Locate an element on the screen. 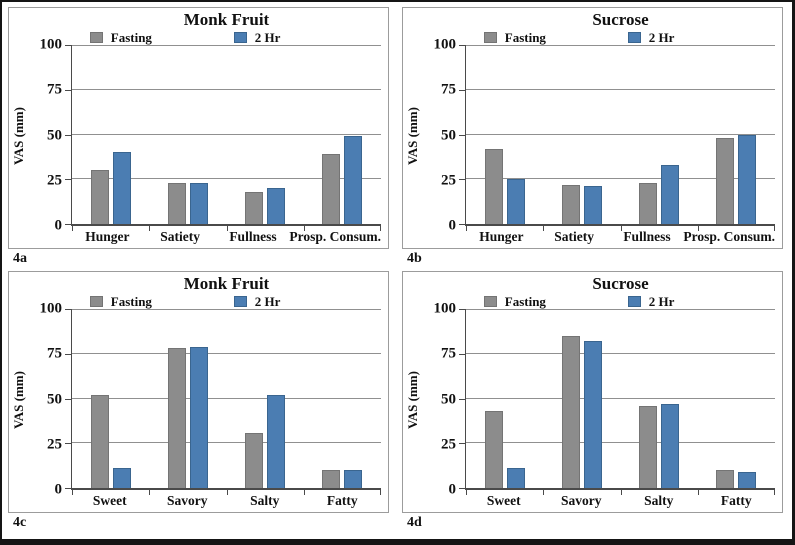  legend-label-2hr: 2 Hr is located at coordinates (267, 301).